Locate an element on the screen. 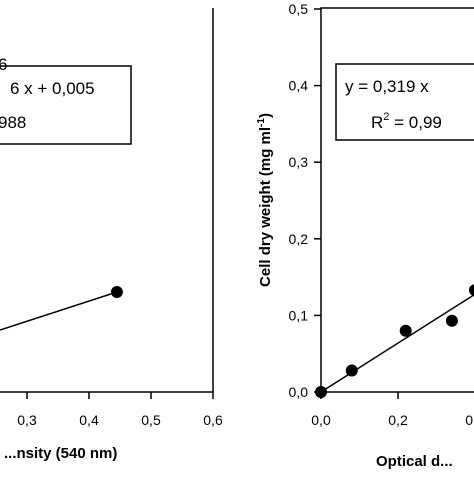  right-y-axis-label: Cell dry weight (mg ml-1) is located at coordinates (265, 200).